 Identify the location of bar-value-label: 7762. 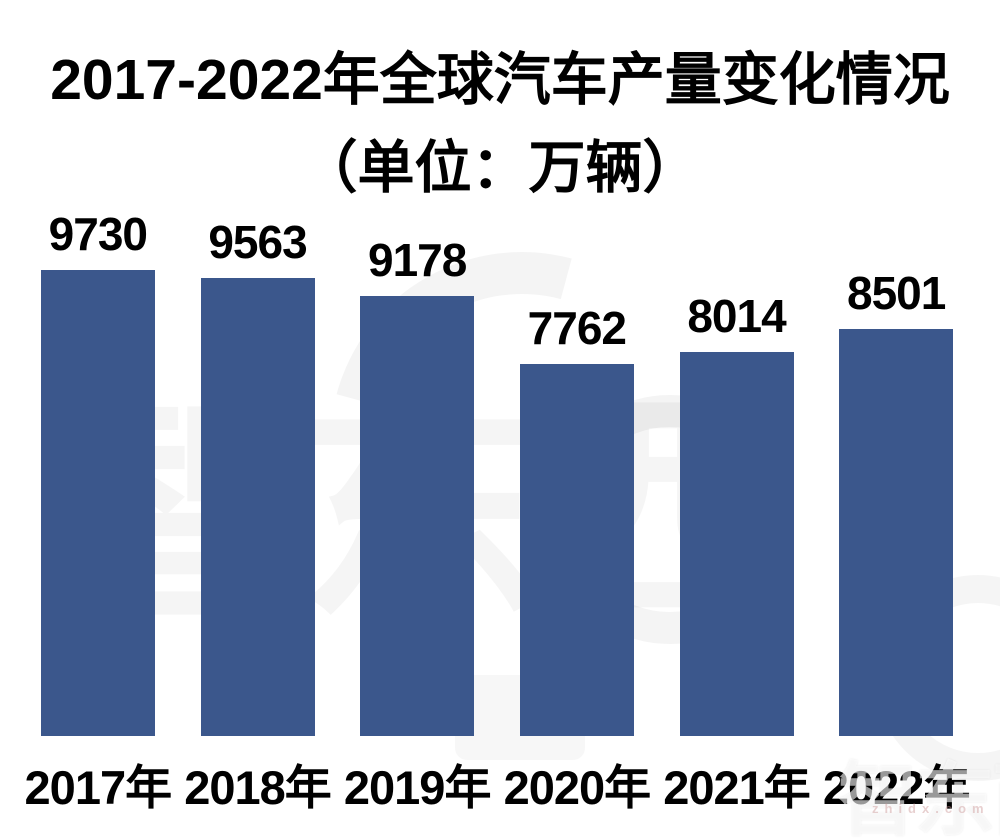
(577, 327).